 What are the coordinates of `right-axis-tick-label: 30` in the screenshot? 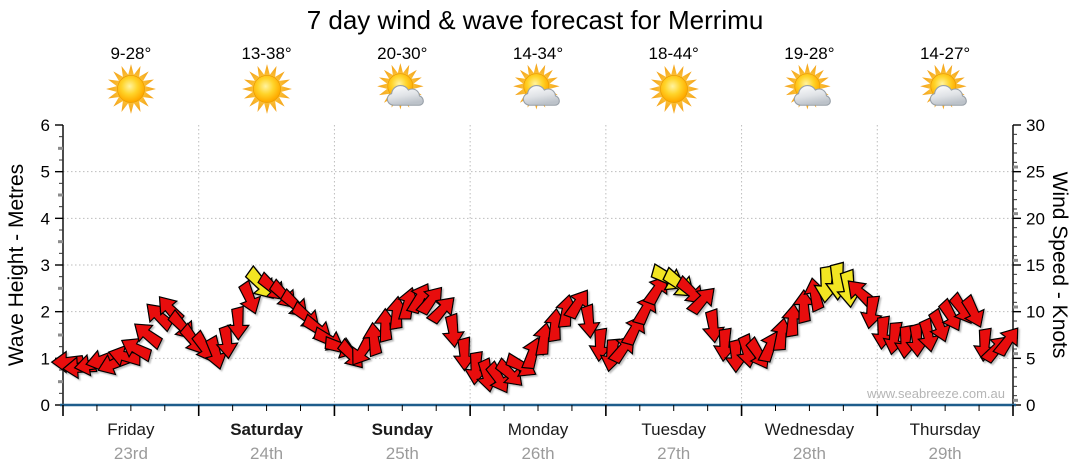 It's located at (1035, 125).